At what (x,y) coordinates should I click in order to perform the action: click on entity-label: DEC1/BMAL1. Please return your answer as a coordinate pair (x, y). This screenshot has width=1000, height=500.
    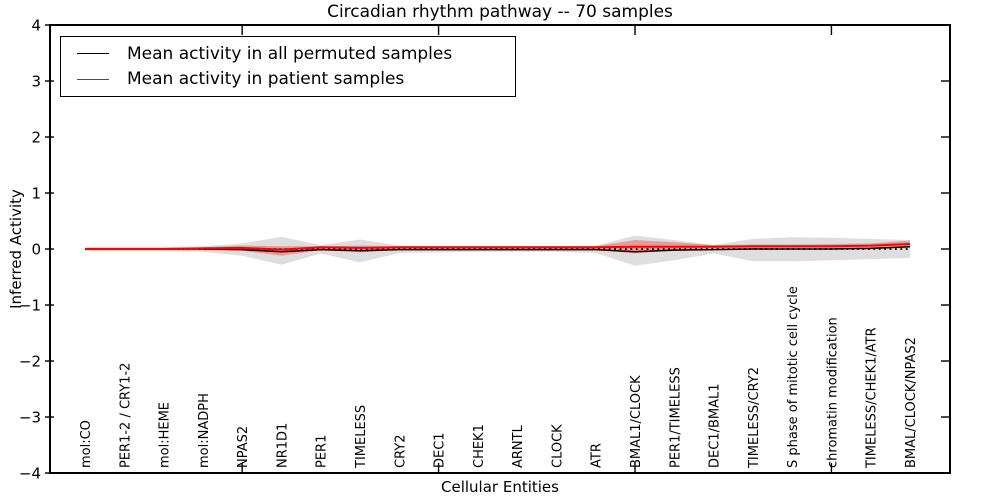
    Looking at the image, I should click on (715, 426).